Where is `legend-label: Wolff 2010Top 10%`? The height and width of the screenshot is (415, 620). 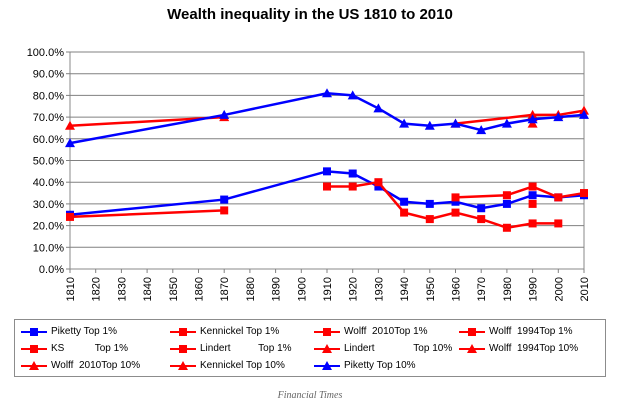
legend-label: Wolff 2010Top 10% is located at coordinates (96, 365).